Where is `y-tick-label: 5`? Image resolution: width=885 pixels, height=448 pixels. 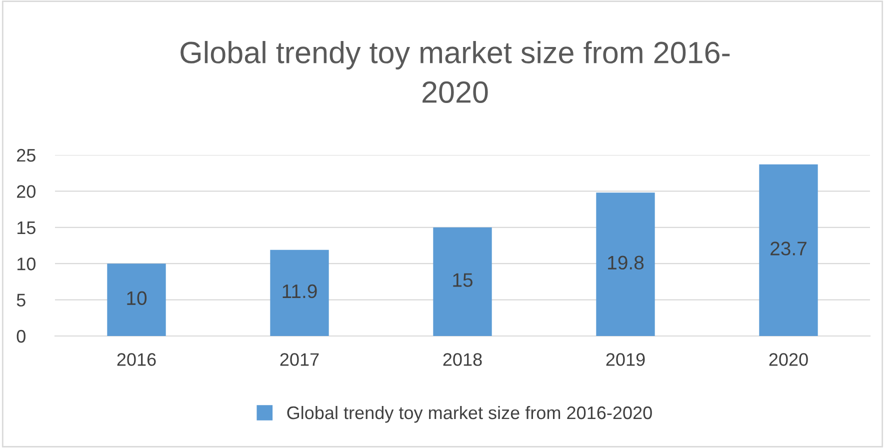
y-tick-label: 5 is located at coordinates (21, 300).